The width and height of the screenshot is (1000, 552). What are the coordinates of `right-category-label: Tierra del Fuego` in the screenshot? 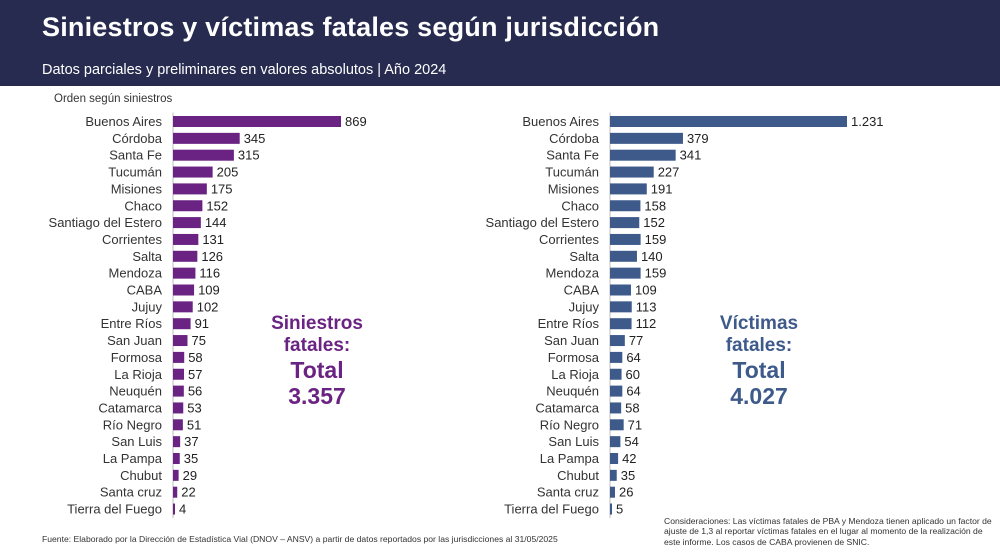 It's located at (551, 509).